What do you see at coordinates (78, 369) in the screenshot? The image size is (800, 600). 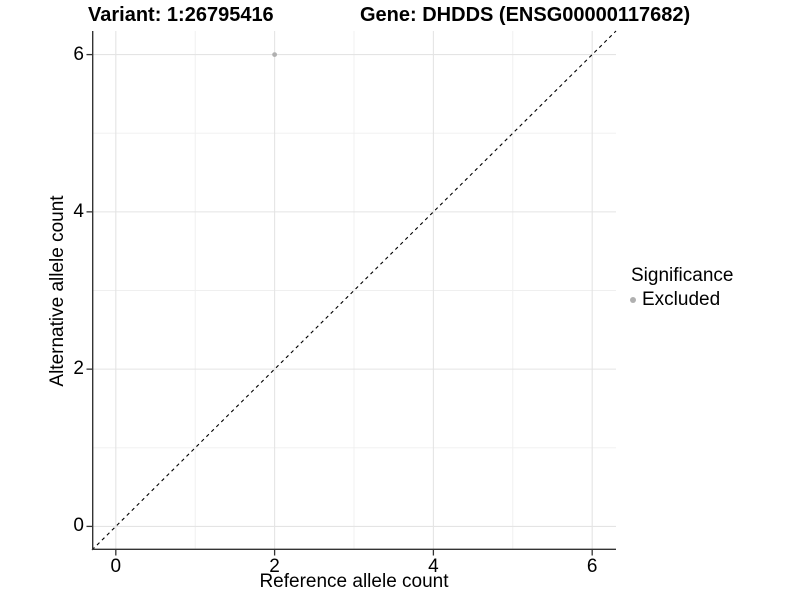 I see `y-tick-label: 2` at bounding box center [78, 369].